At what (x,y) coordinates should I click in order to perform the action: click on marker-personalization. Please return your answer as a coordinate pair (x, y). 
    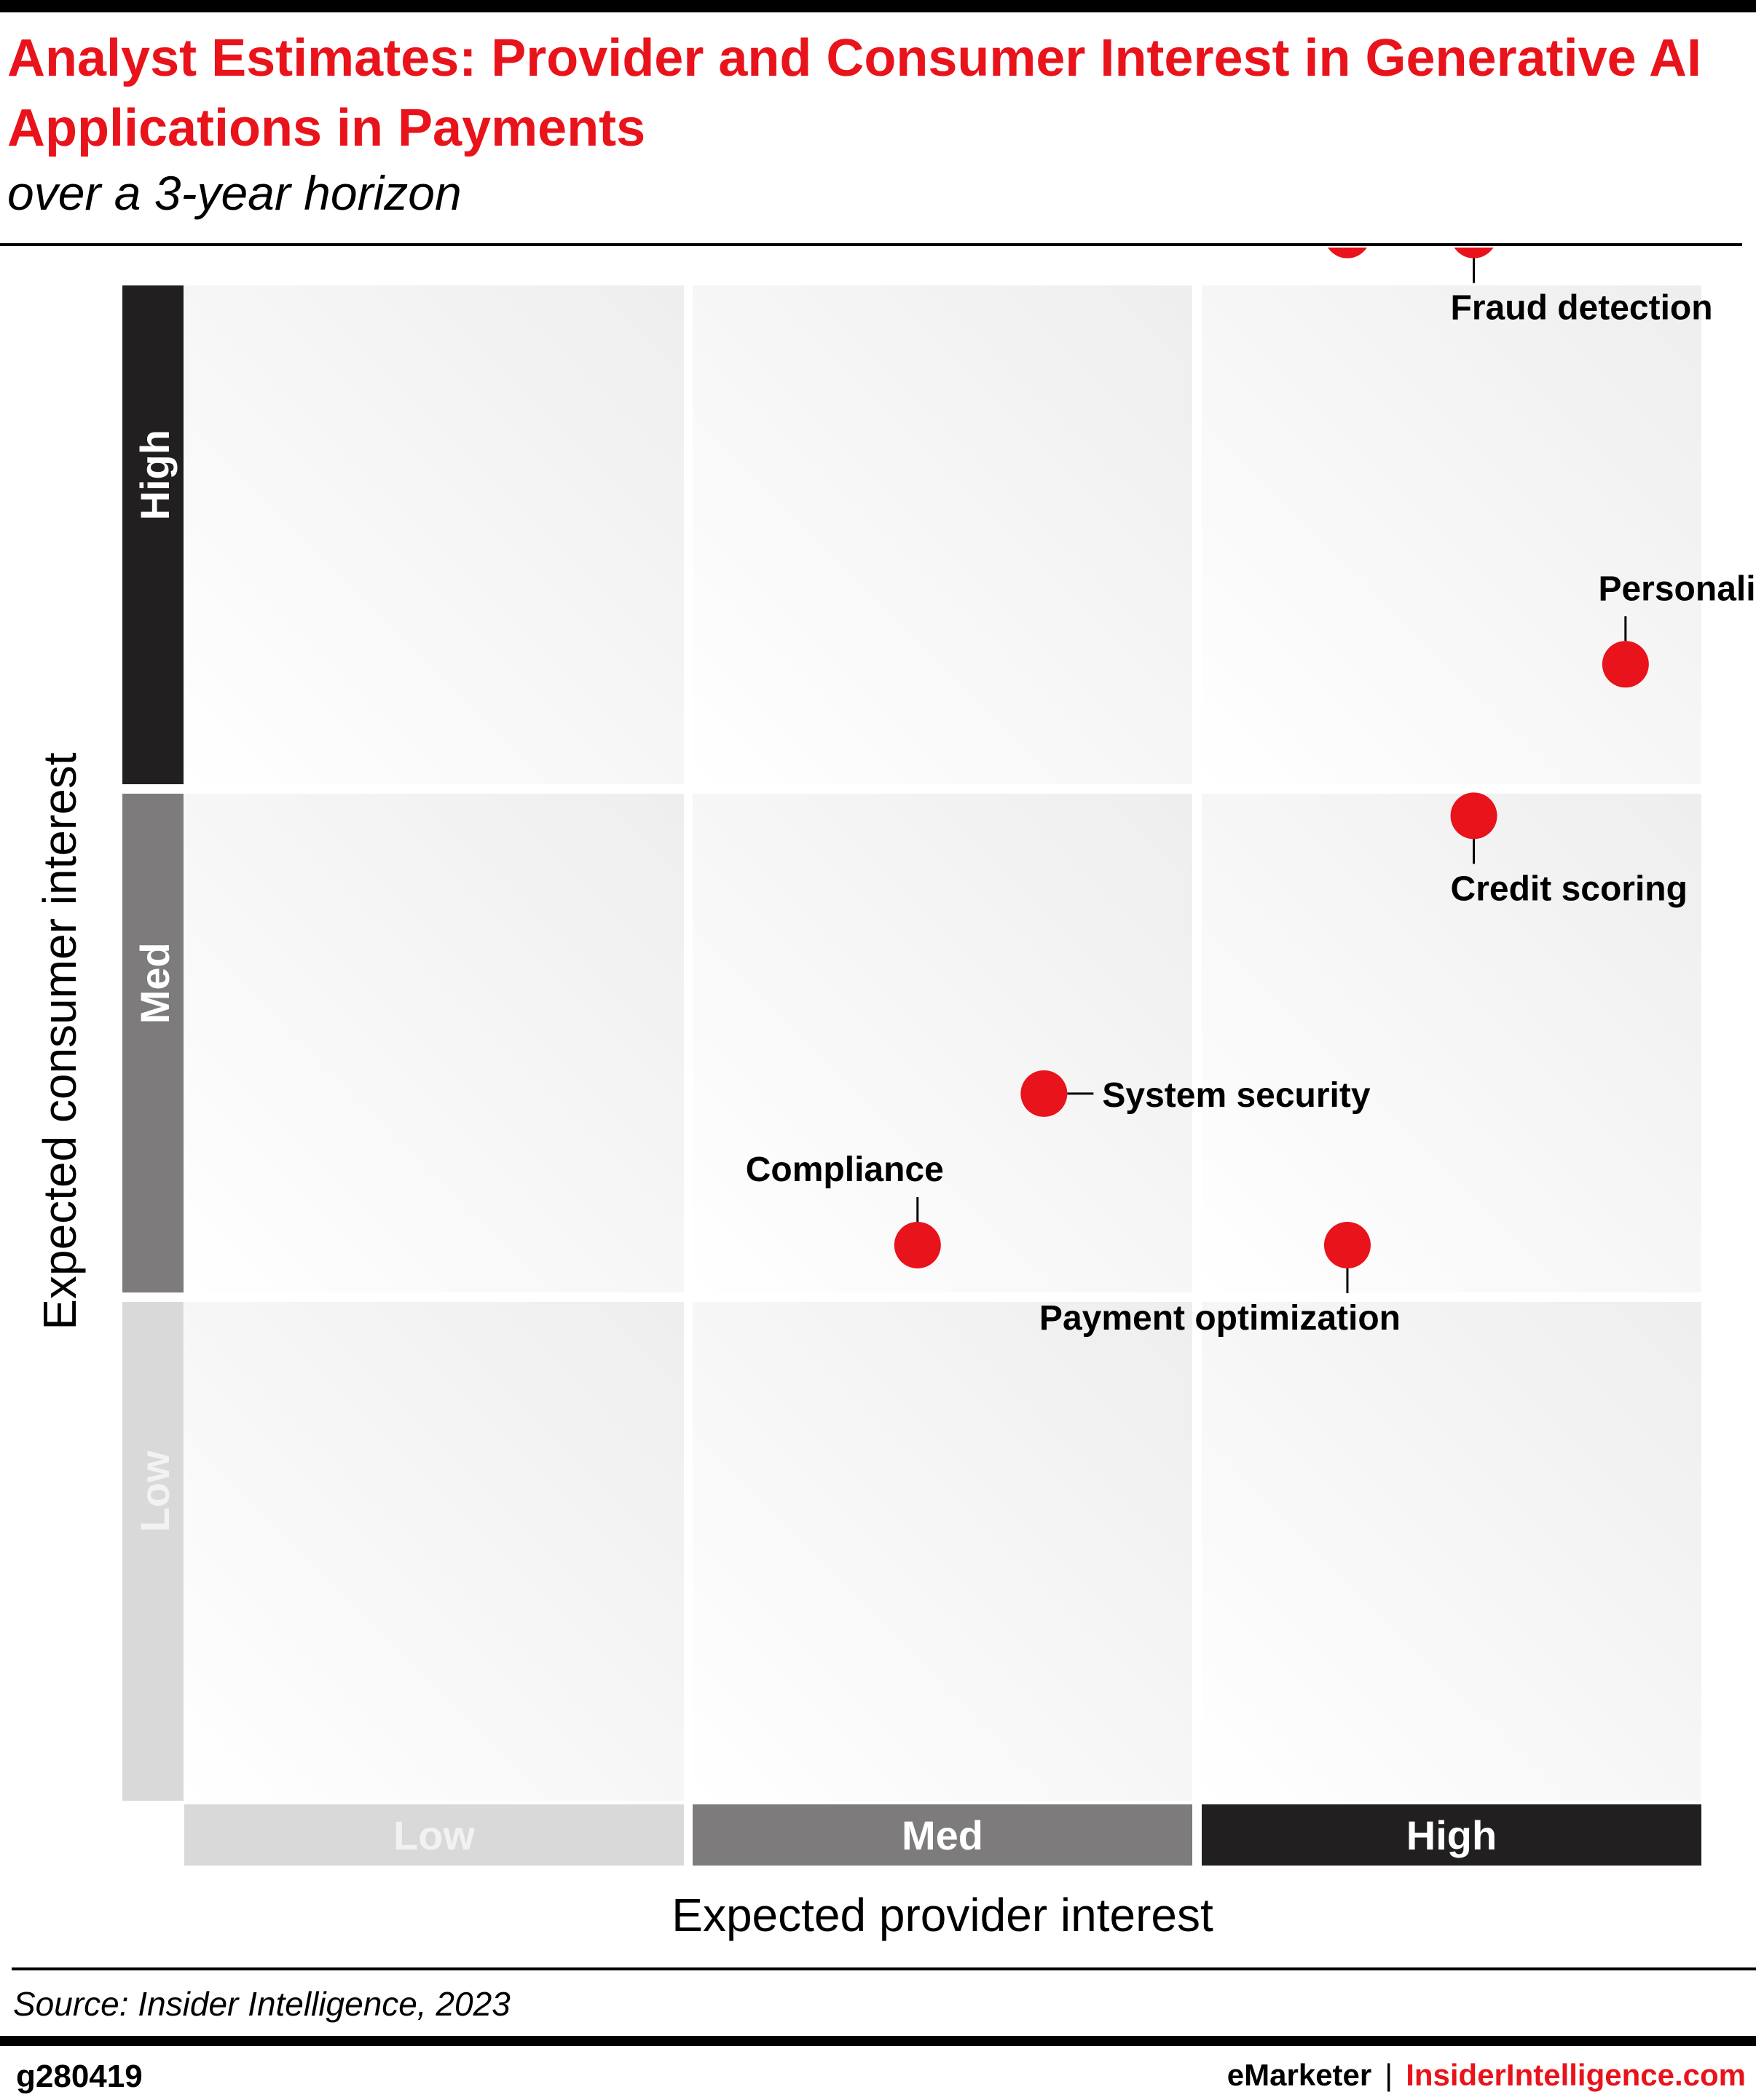
    Looking at the image, I should click on (1625, 664).